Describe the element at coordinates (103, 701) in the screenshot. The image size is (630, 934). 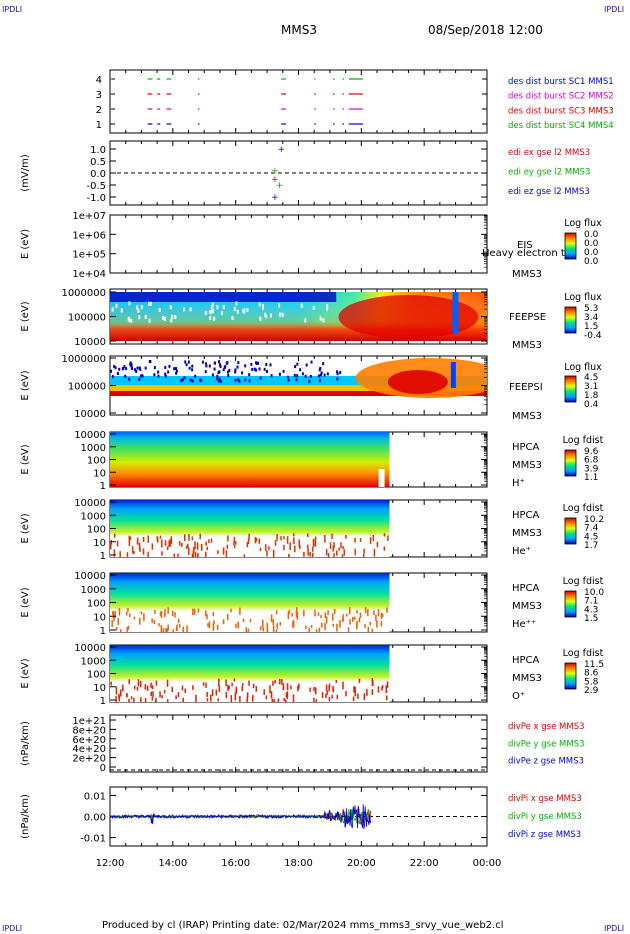
I see `hpca_o-ytick-label: 1` at that location.